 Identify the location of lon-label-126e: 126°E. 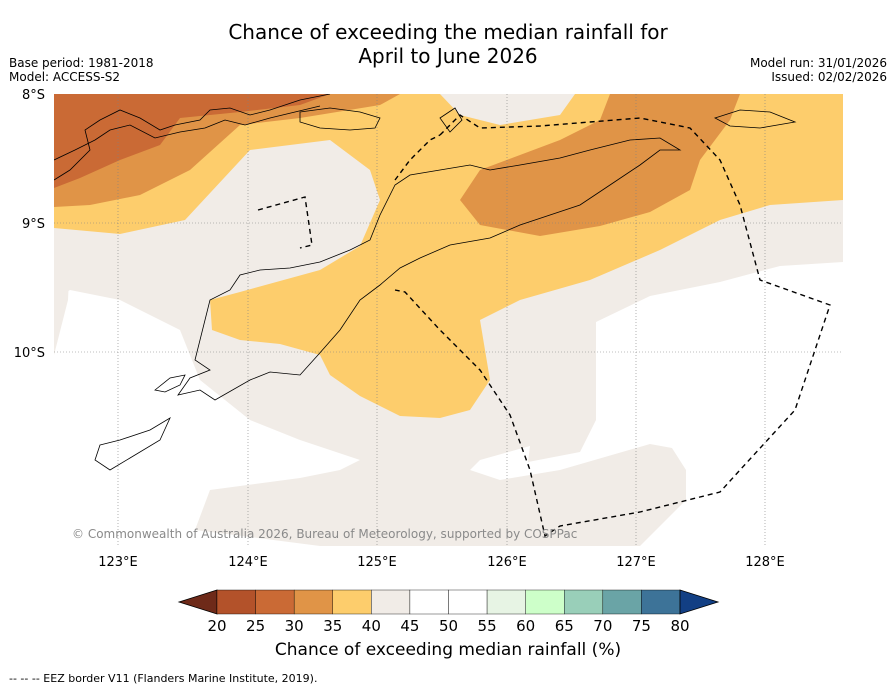
(507, 562).